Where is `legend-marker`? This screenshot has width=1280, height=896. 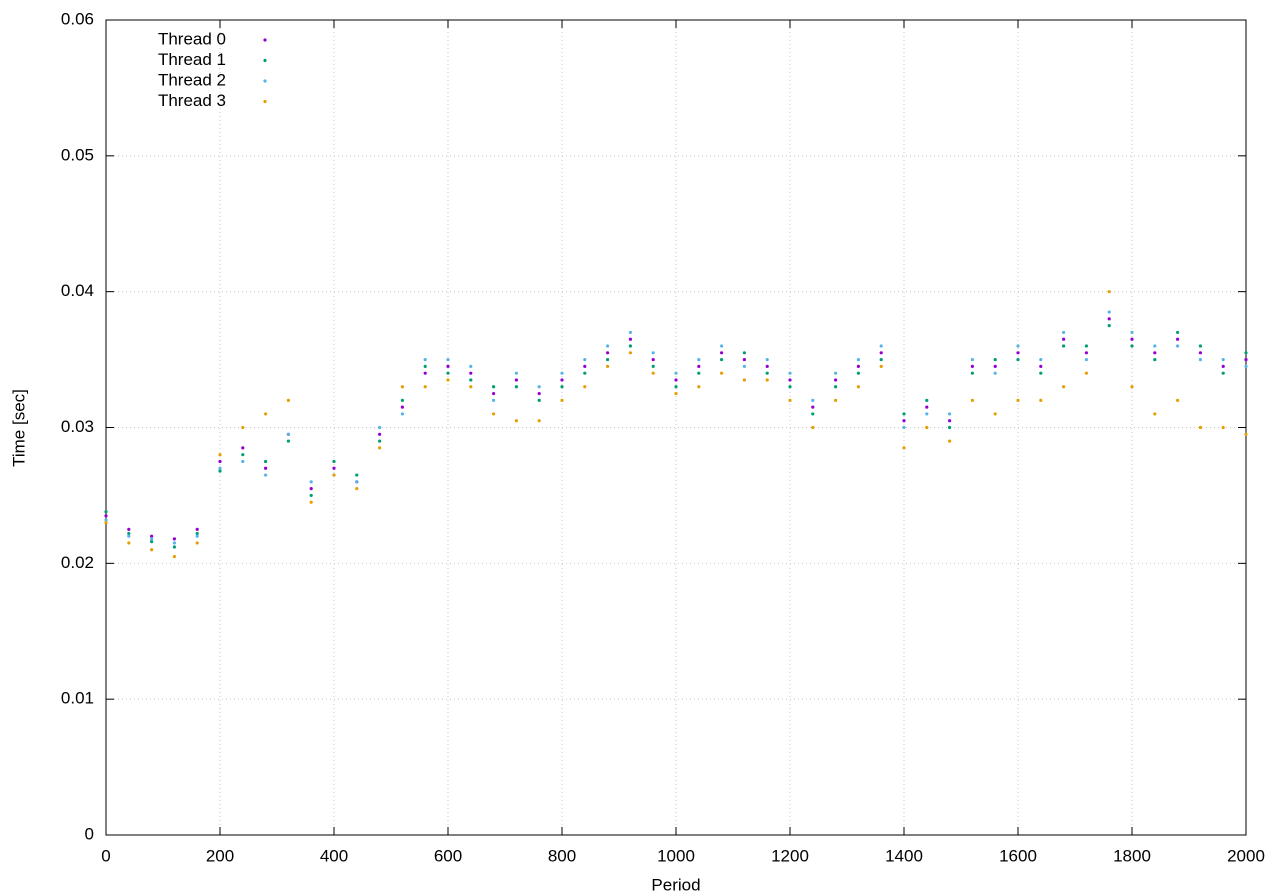
legend-marker is located at coordinates (265, 81).